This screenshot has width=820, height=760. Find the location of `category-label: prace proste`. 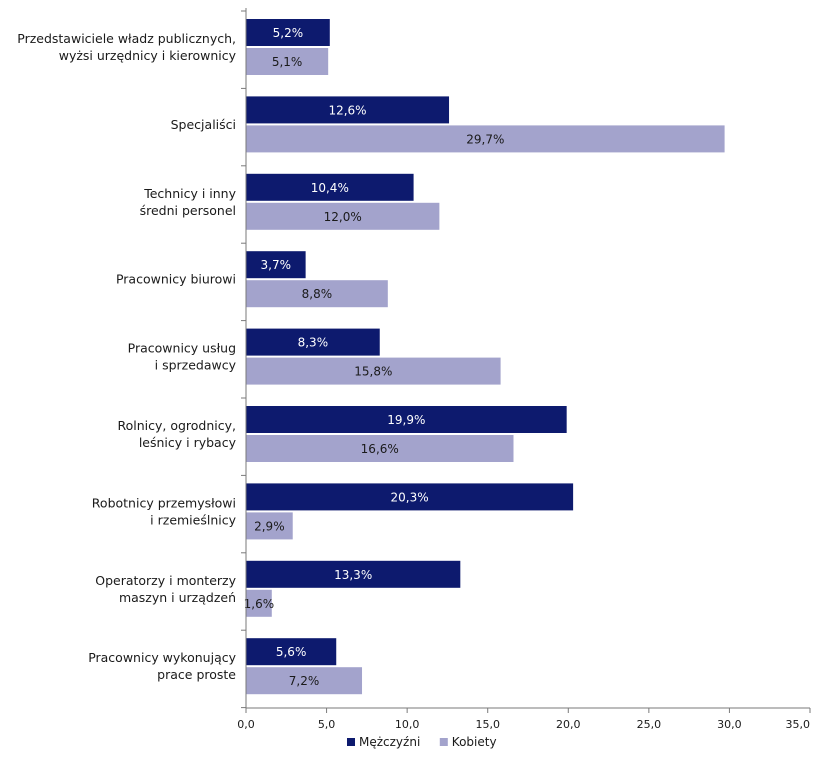

category-label: prace proste is located at coordinates (196, 674).